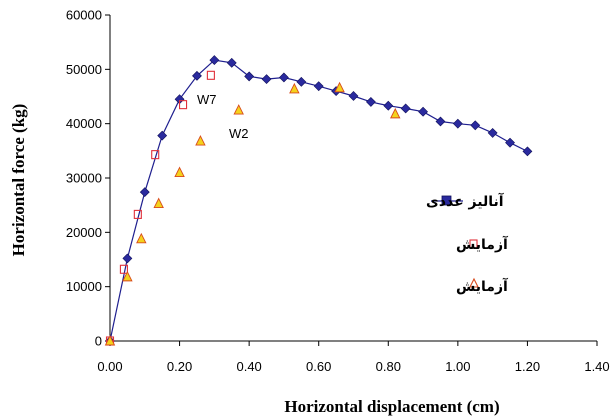 Image resolution: width=614 pixels, height=419 pixels. Describe the element at coordinates (465, 201) in the screenshot. I see `legend-label-analysis: آنالیز عددی` at that location.